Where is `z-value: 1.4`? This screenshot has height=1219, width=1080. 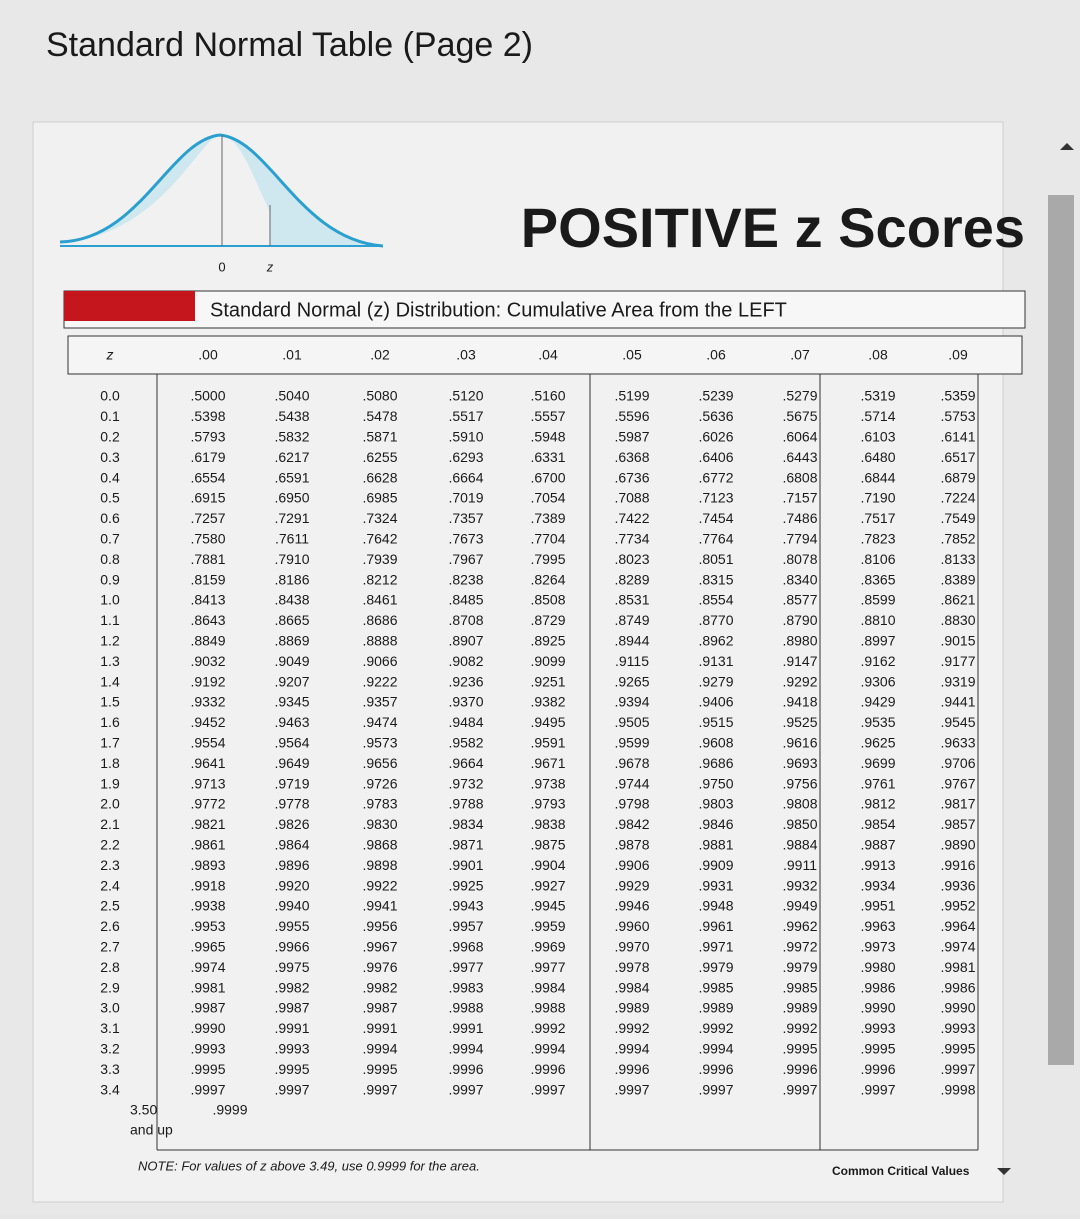 z-value: 1.4 is located at coordinates (110, 681).